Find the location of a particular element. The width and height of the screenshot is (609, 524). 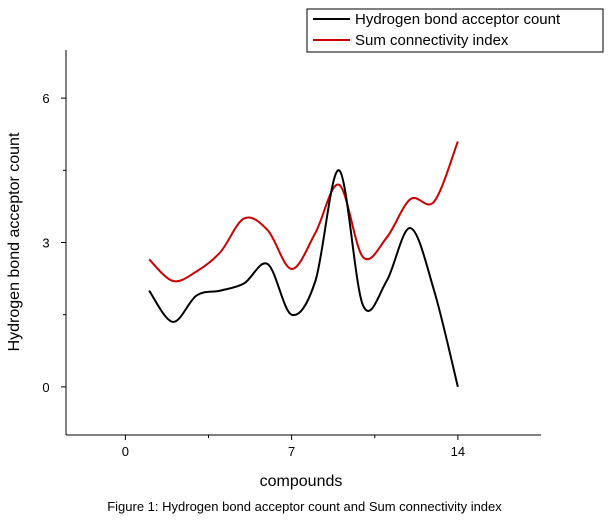

y-tick-label: 0 is located at coordinates (45, 387).